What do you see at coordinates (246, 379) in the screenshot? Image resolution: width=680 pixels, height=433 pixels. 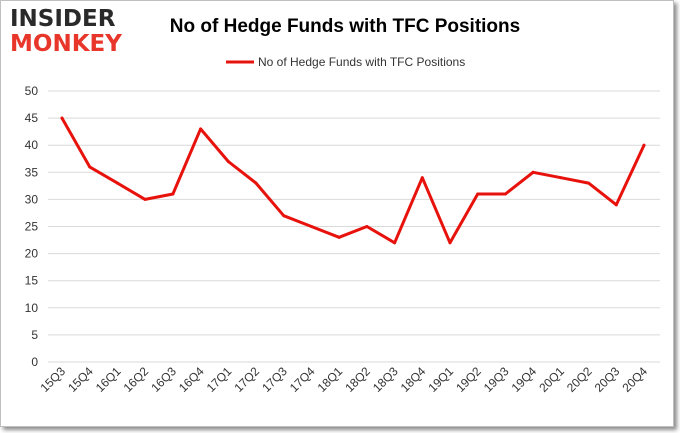 I see `x-tick-label: 17Q2` at bounding box center [246, 379].